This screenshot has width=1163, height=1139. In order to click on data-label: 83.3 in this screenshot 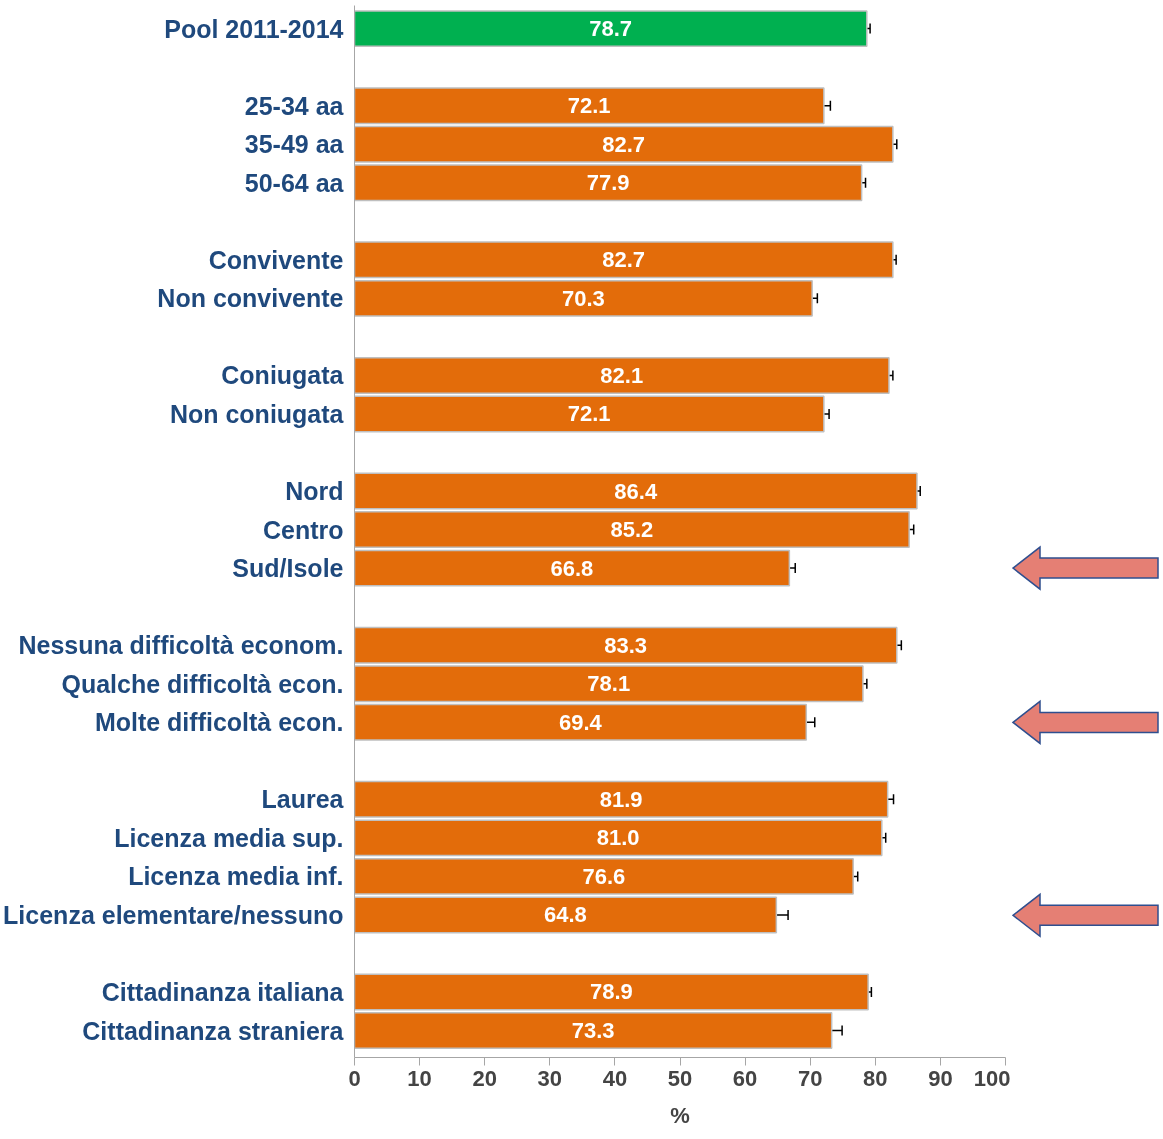, I will do `click(626, 645)`.